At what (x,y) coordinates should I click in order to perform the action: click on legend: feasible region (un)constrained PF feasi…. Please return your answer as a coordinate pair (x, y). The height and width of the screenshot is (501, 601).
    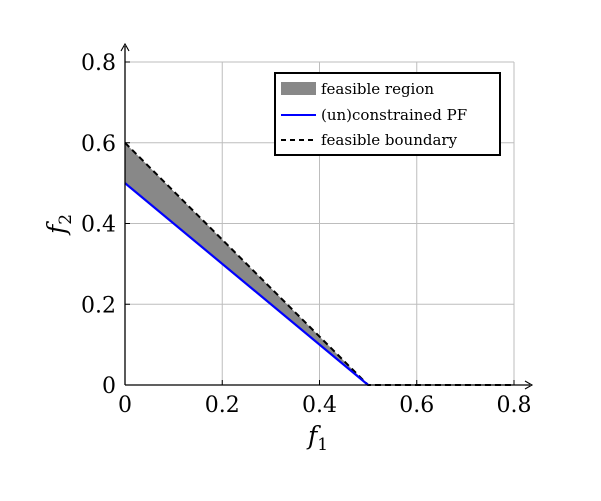
    Looking at the image, I should click on (387, 114).